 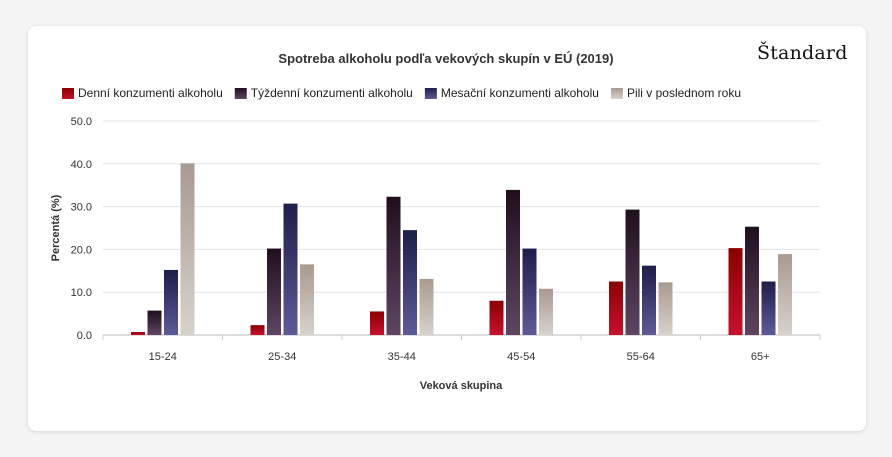 What do you see at coordinates (163, 357) in the screenshot?
I see `x-tick-label: 15-24` at bounding box center [163, 357].